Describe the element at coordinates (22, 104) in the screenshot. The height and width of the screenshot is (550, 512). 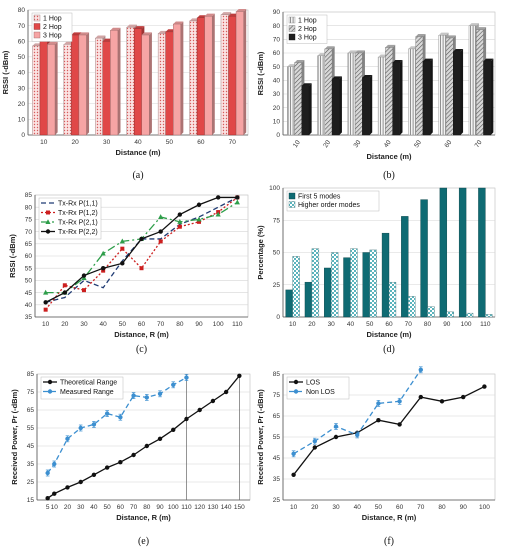
I see `y-tick-label: 20` at that location.